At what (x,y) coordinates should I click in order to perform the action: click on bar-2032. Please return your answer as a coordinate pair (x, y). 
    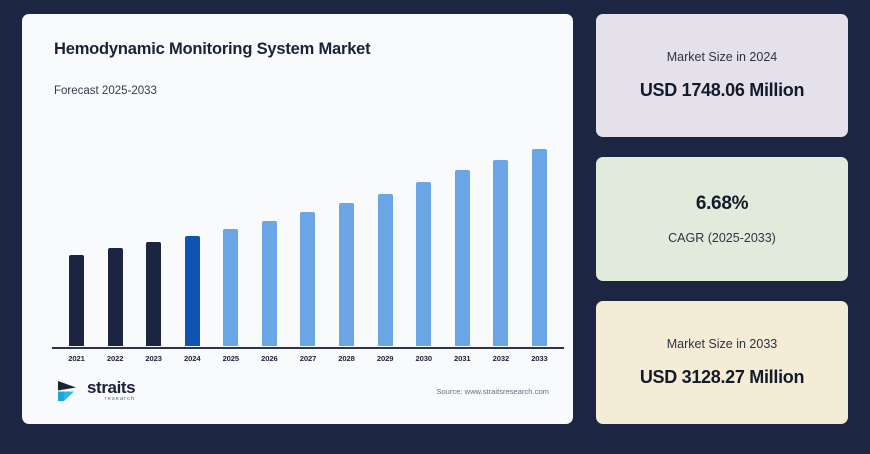
    Looking at the image, I should click on (501, 253).